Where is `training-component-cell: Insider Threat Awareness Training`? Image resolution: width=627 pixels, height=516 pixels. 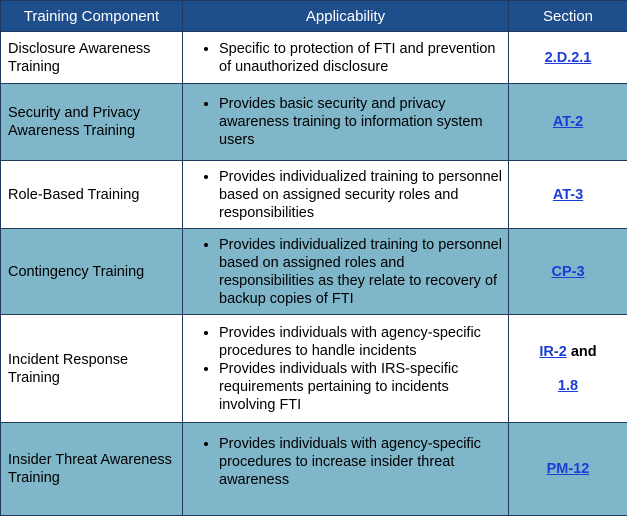
training-component-cell: Insider Threat Awareness Training is located at coordinates (91, 469).